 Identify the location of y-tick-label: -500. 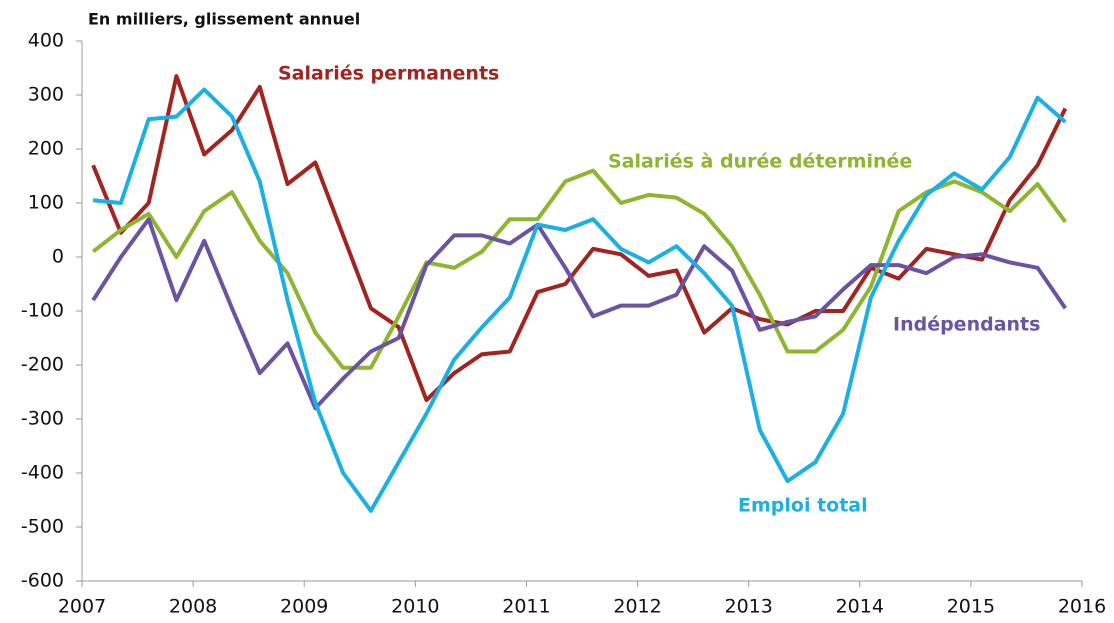
(42, 527).